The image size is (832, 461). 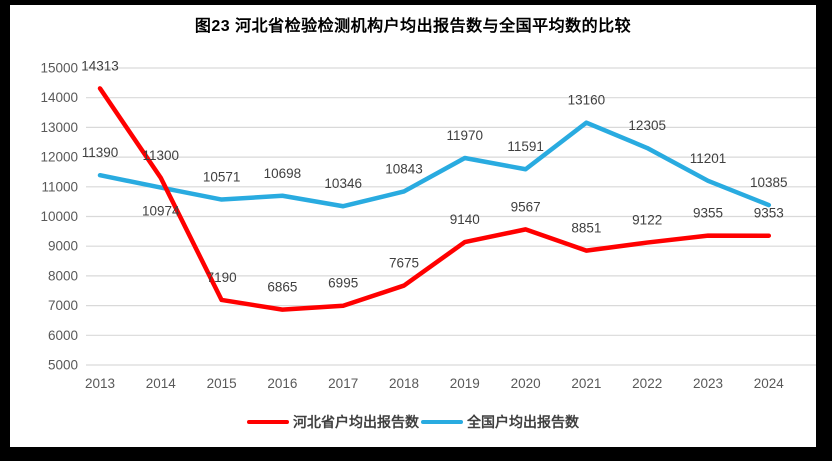 I want to click on x-tick-label: 2019, so click(x=465, y=383).